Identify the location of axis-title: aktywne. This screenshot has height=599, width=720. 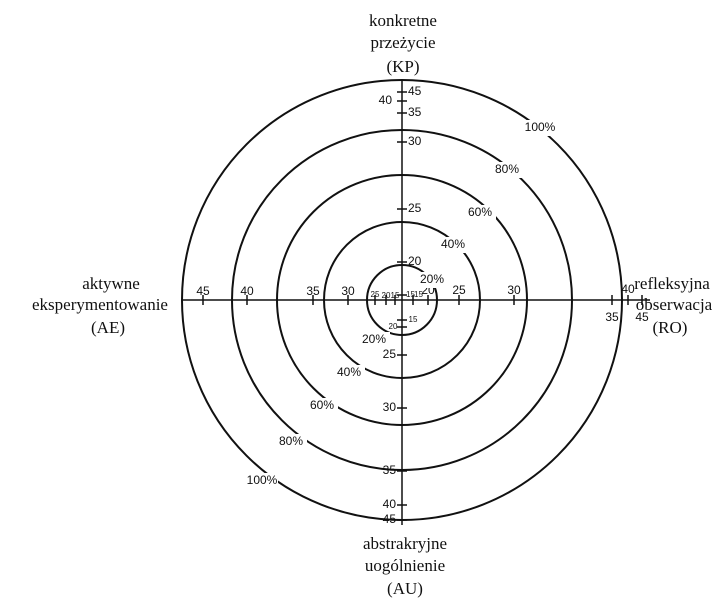
(111, 283).